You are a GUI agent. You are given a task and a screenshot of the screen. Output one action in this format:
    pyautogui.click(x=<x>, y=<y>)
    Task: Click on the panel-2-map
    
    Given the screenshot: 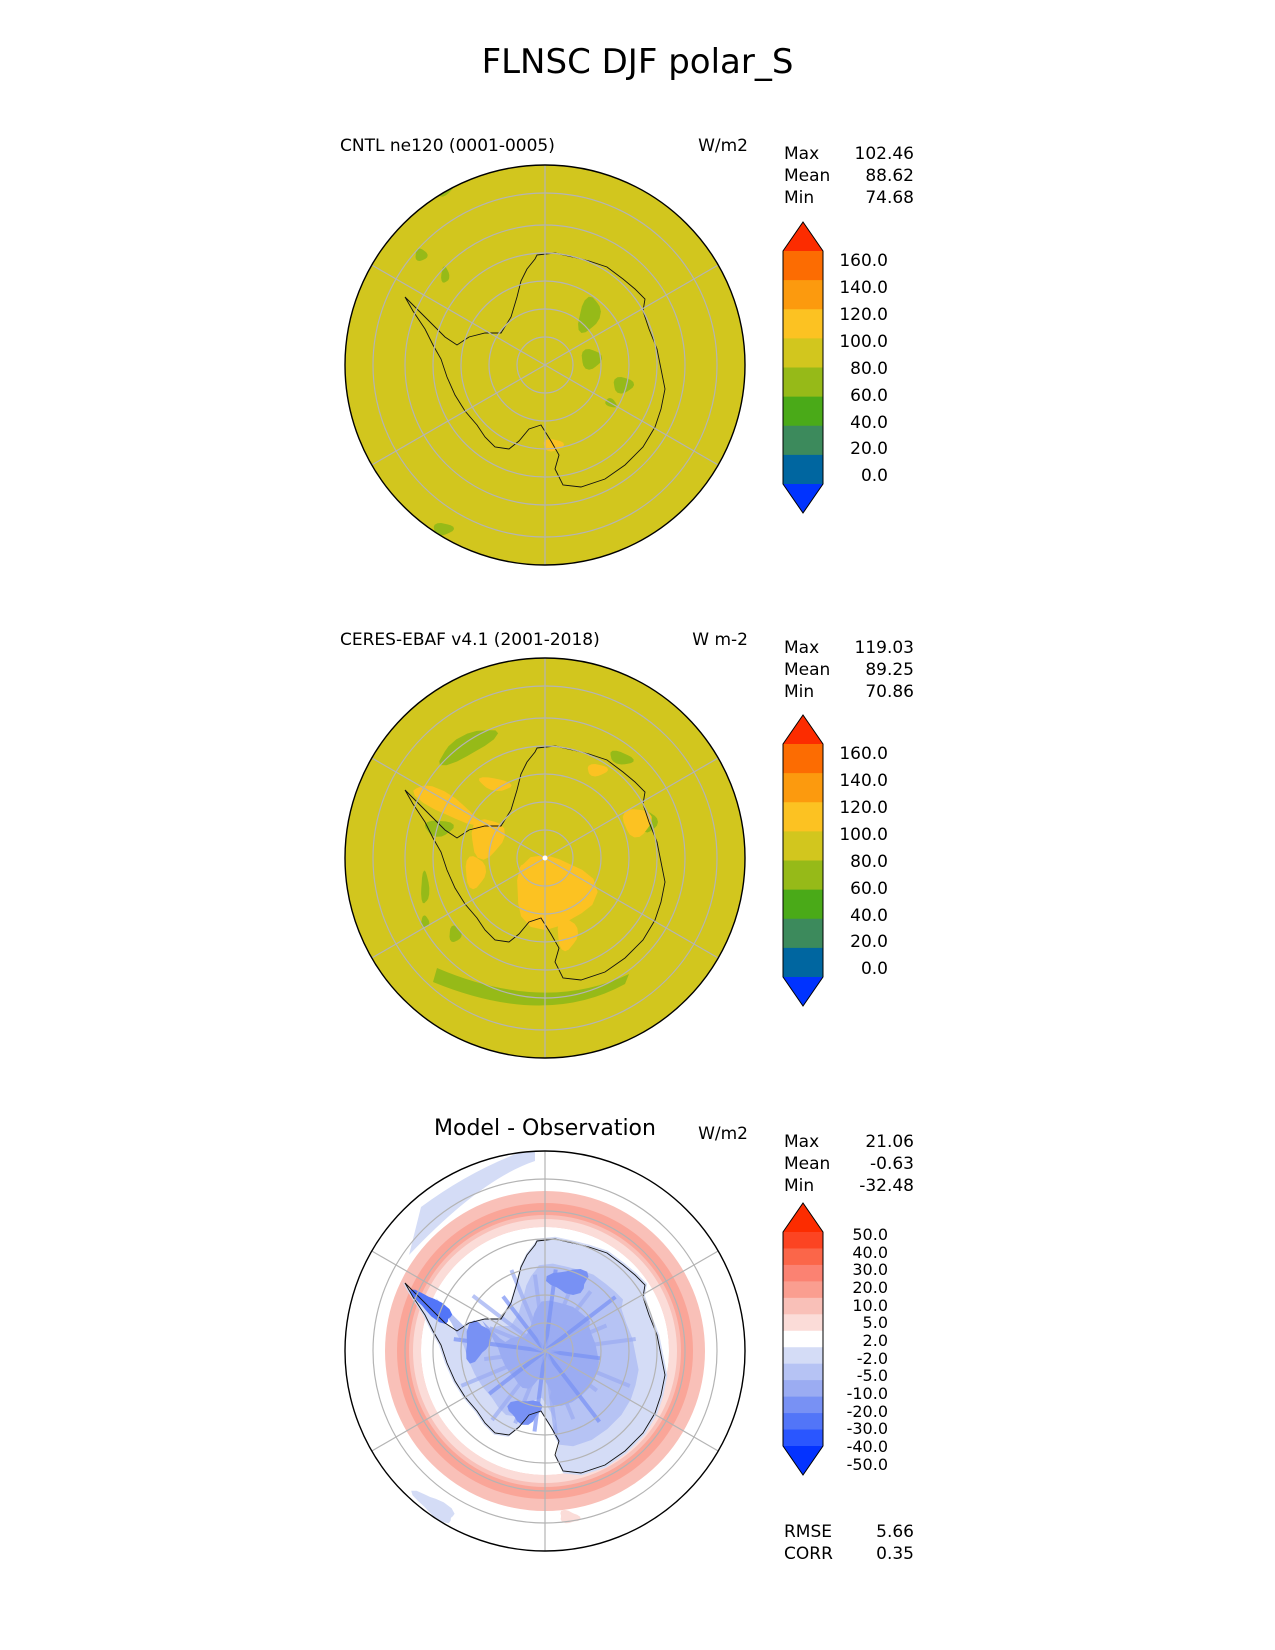 What is the action you would take?
    pyautogui.click(x=545, y=858)
    